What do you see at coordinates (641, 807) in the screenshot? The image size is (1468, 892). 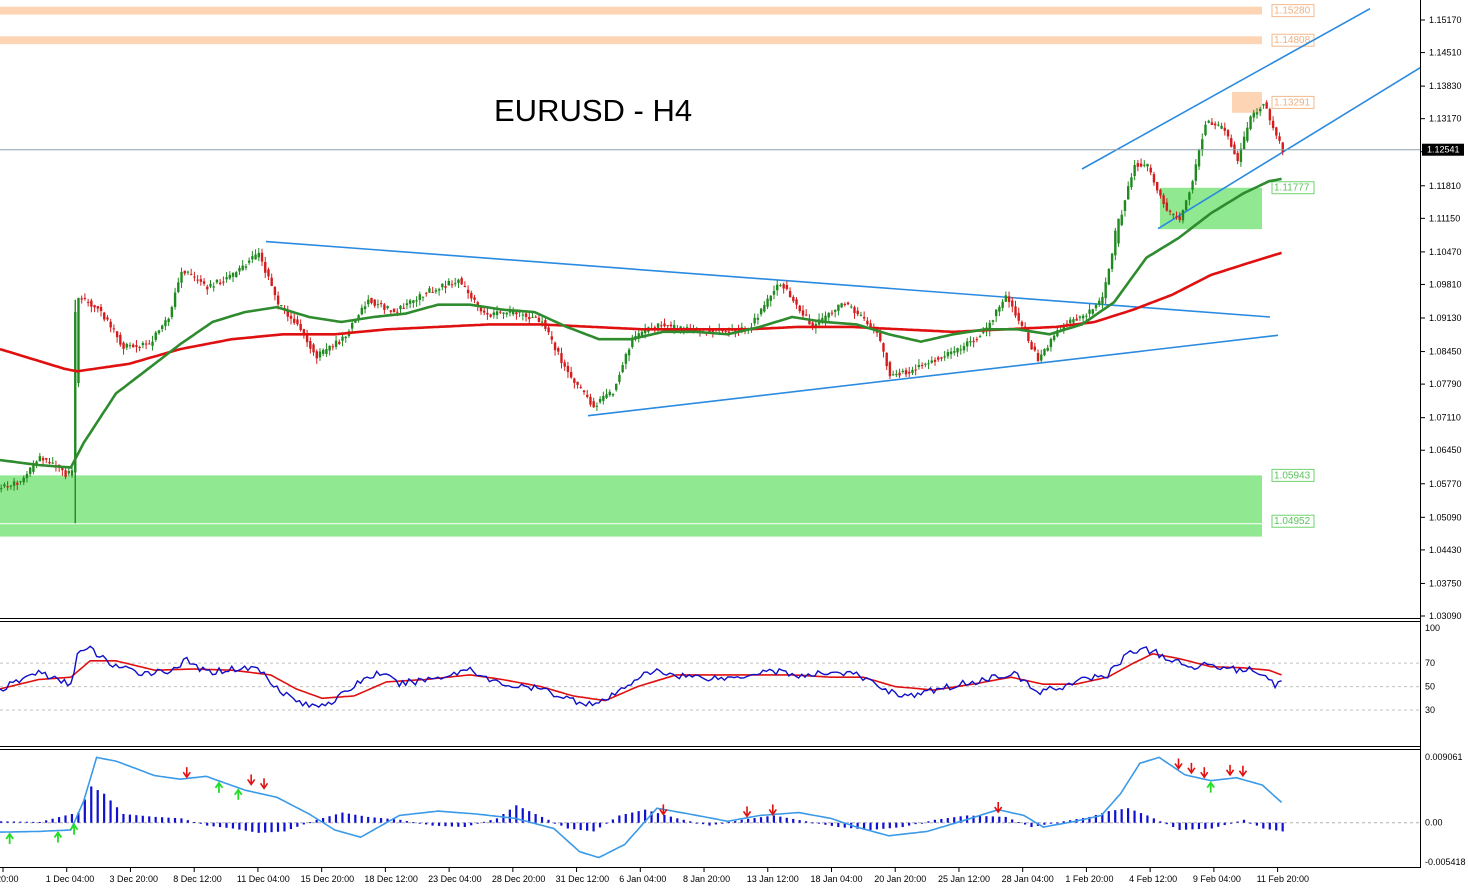 I see `macd-line` at bounding box center [641, 807].